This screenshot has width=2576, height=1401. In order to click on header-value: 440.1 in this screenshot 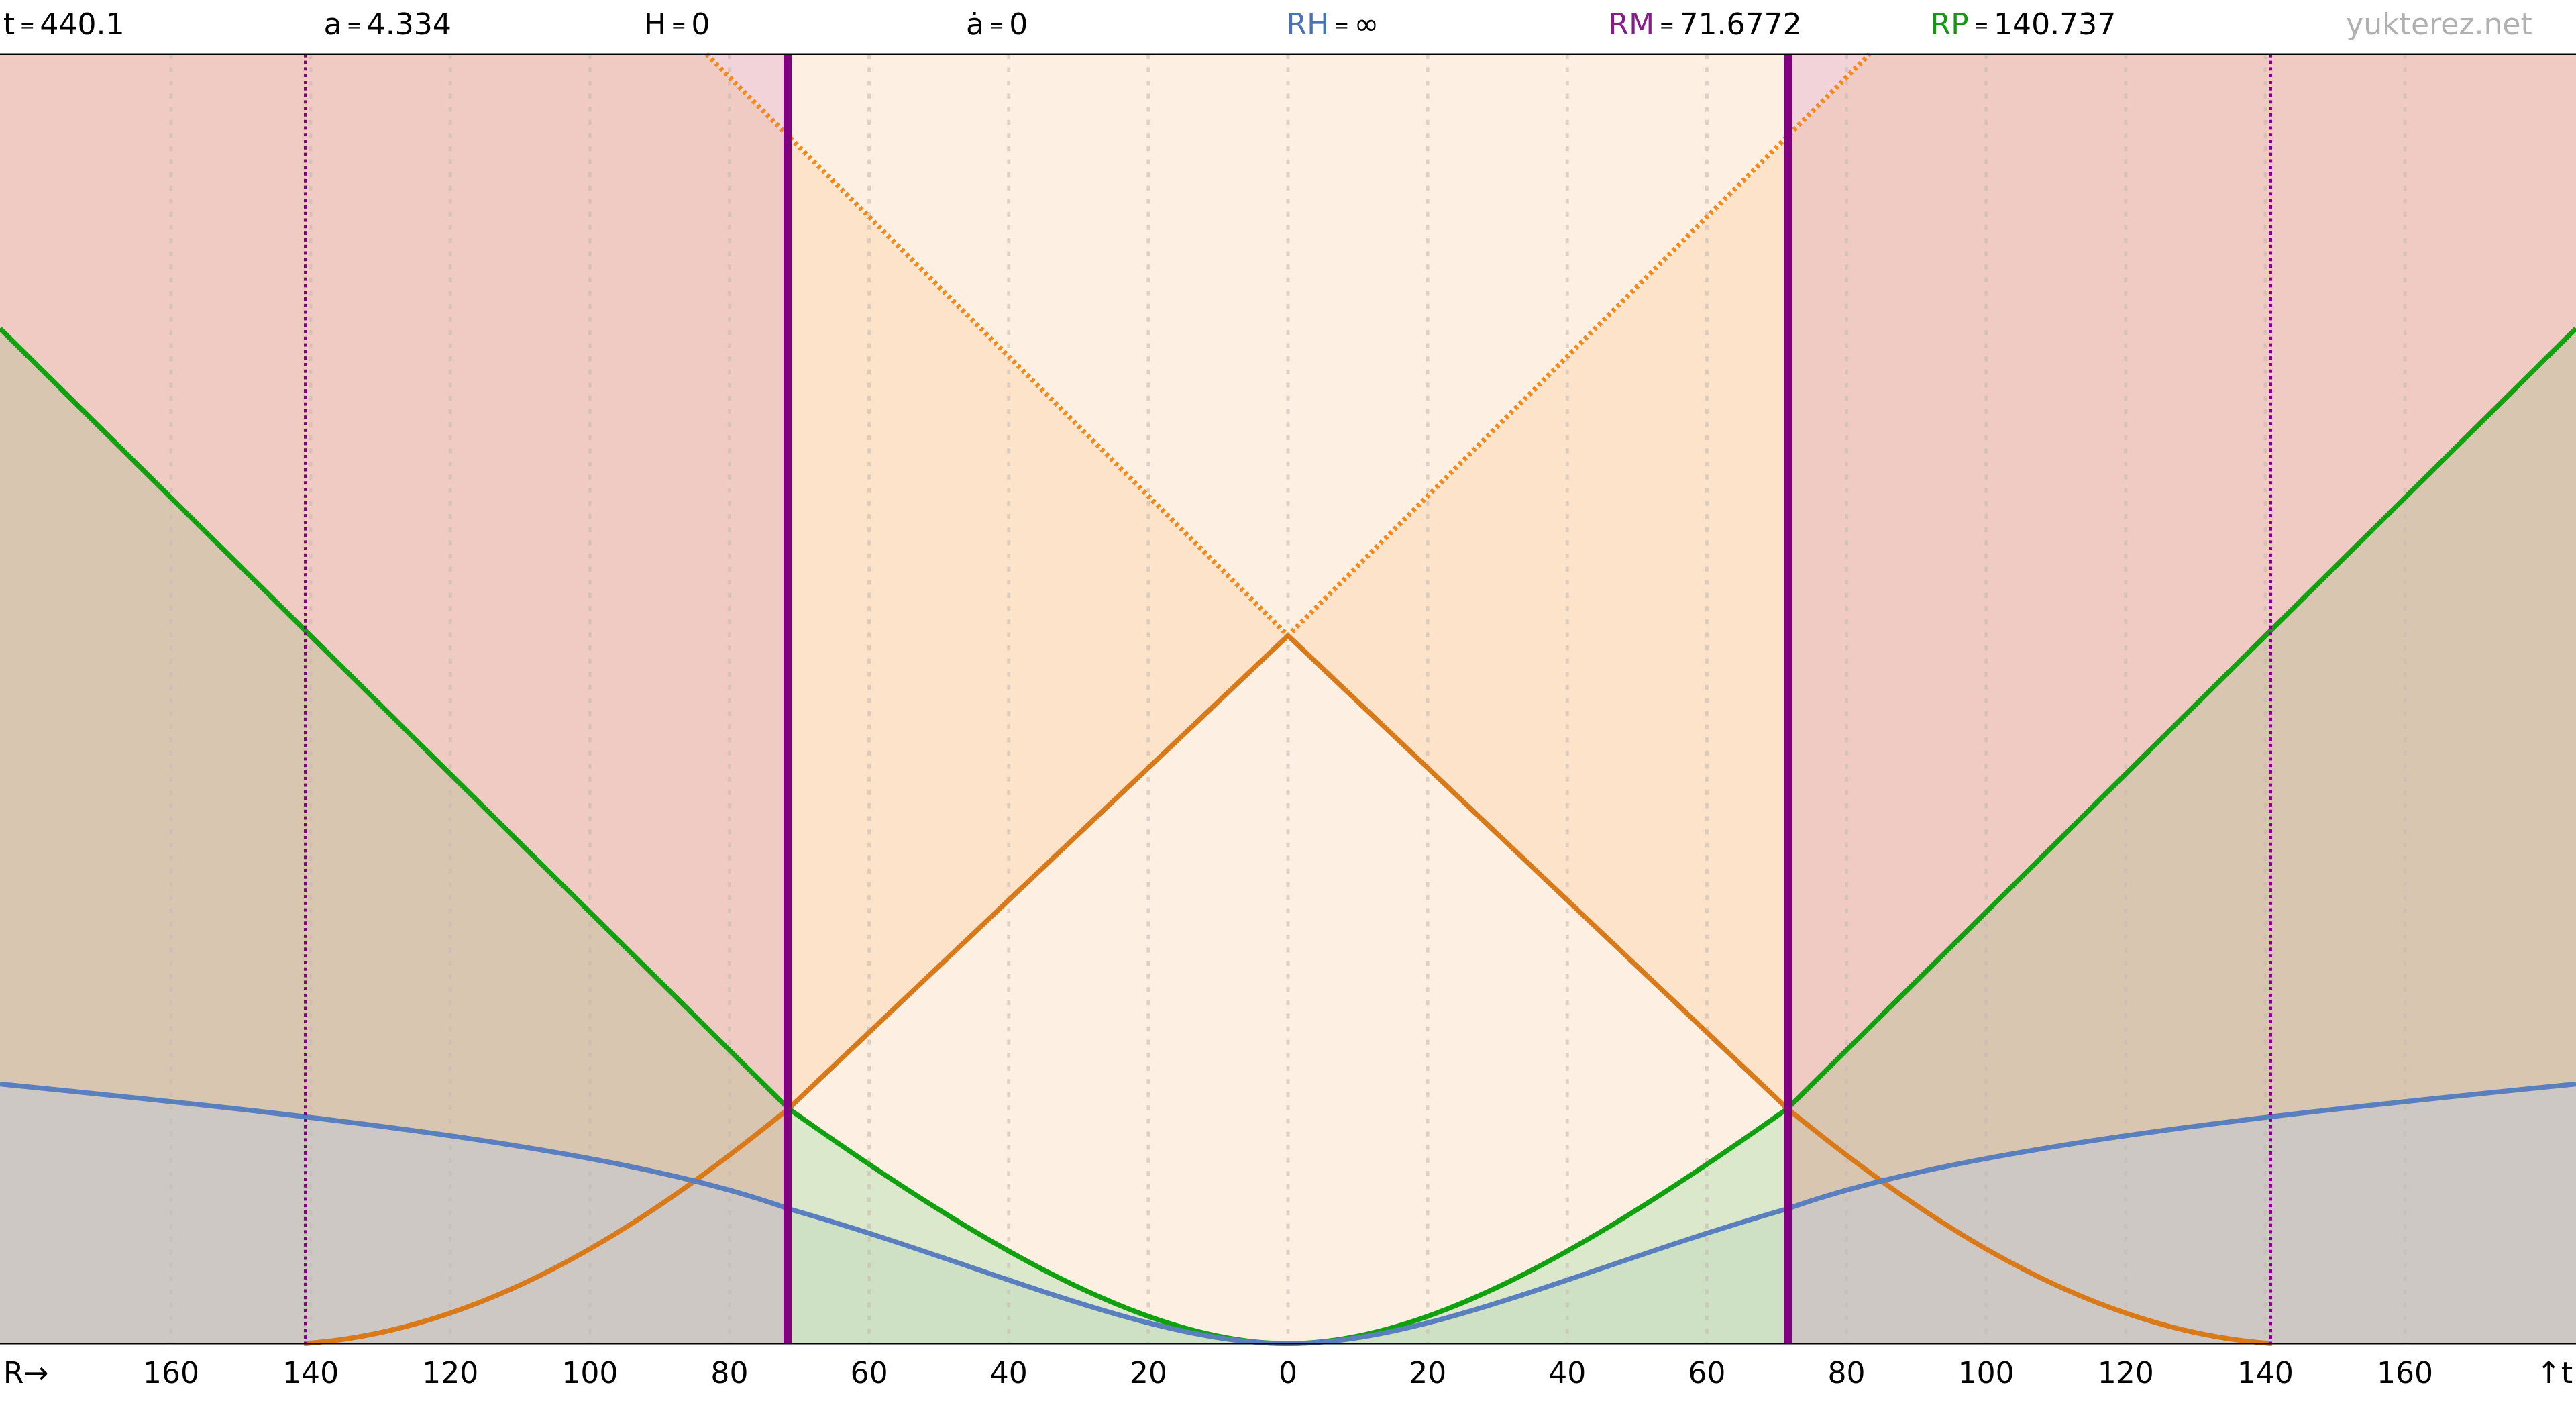, I will do `click(82, 24)`.